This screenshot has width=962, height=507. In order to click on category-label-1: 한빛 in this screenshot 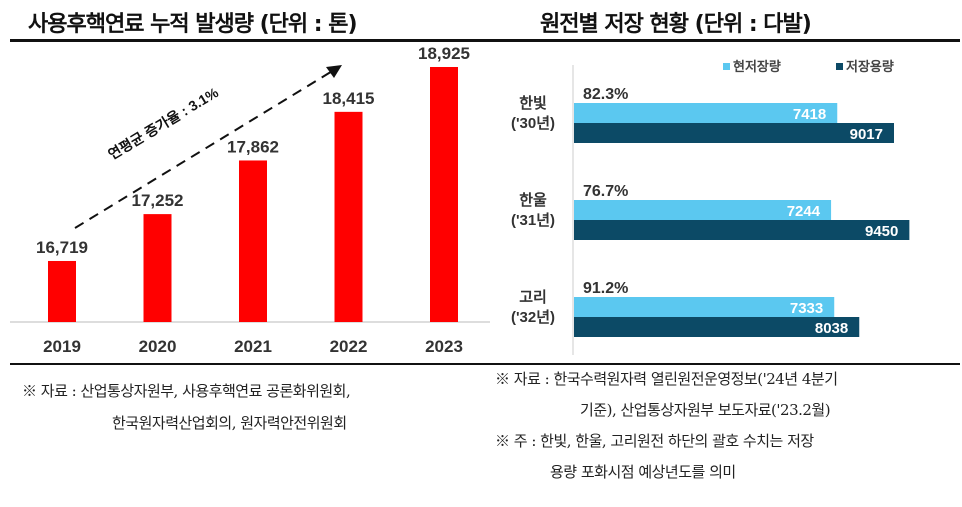, I will do `click(533, 103)`.